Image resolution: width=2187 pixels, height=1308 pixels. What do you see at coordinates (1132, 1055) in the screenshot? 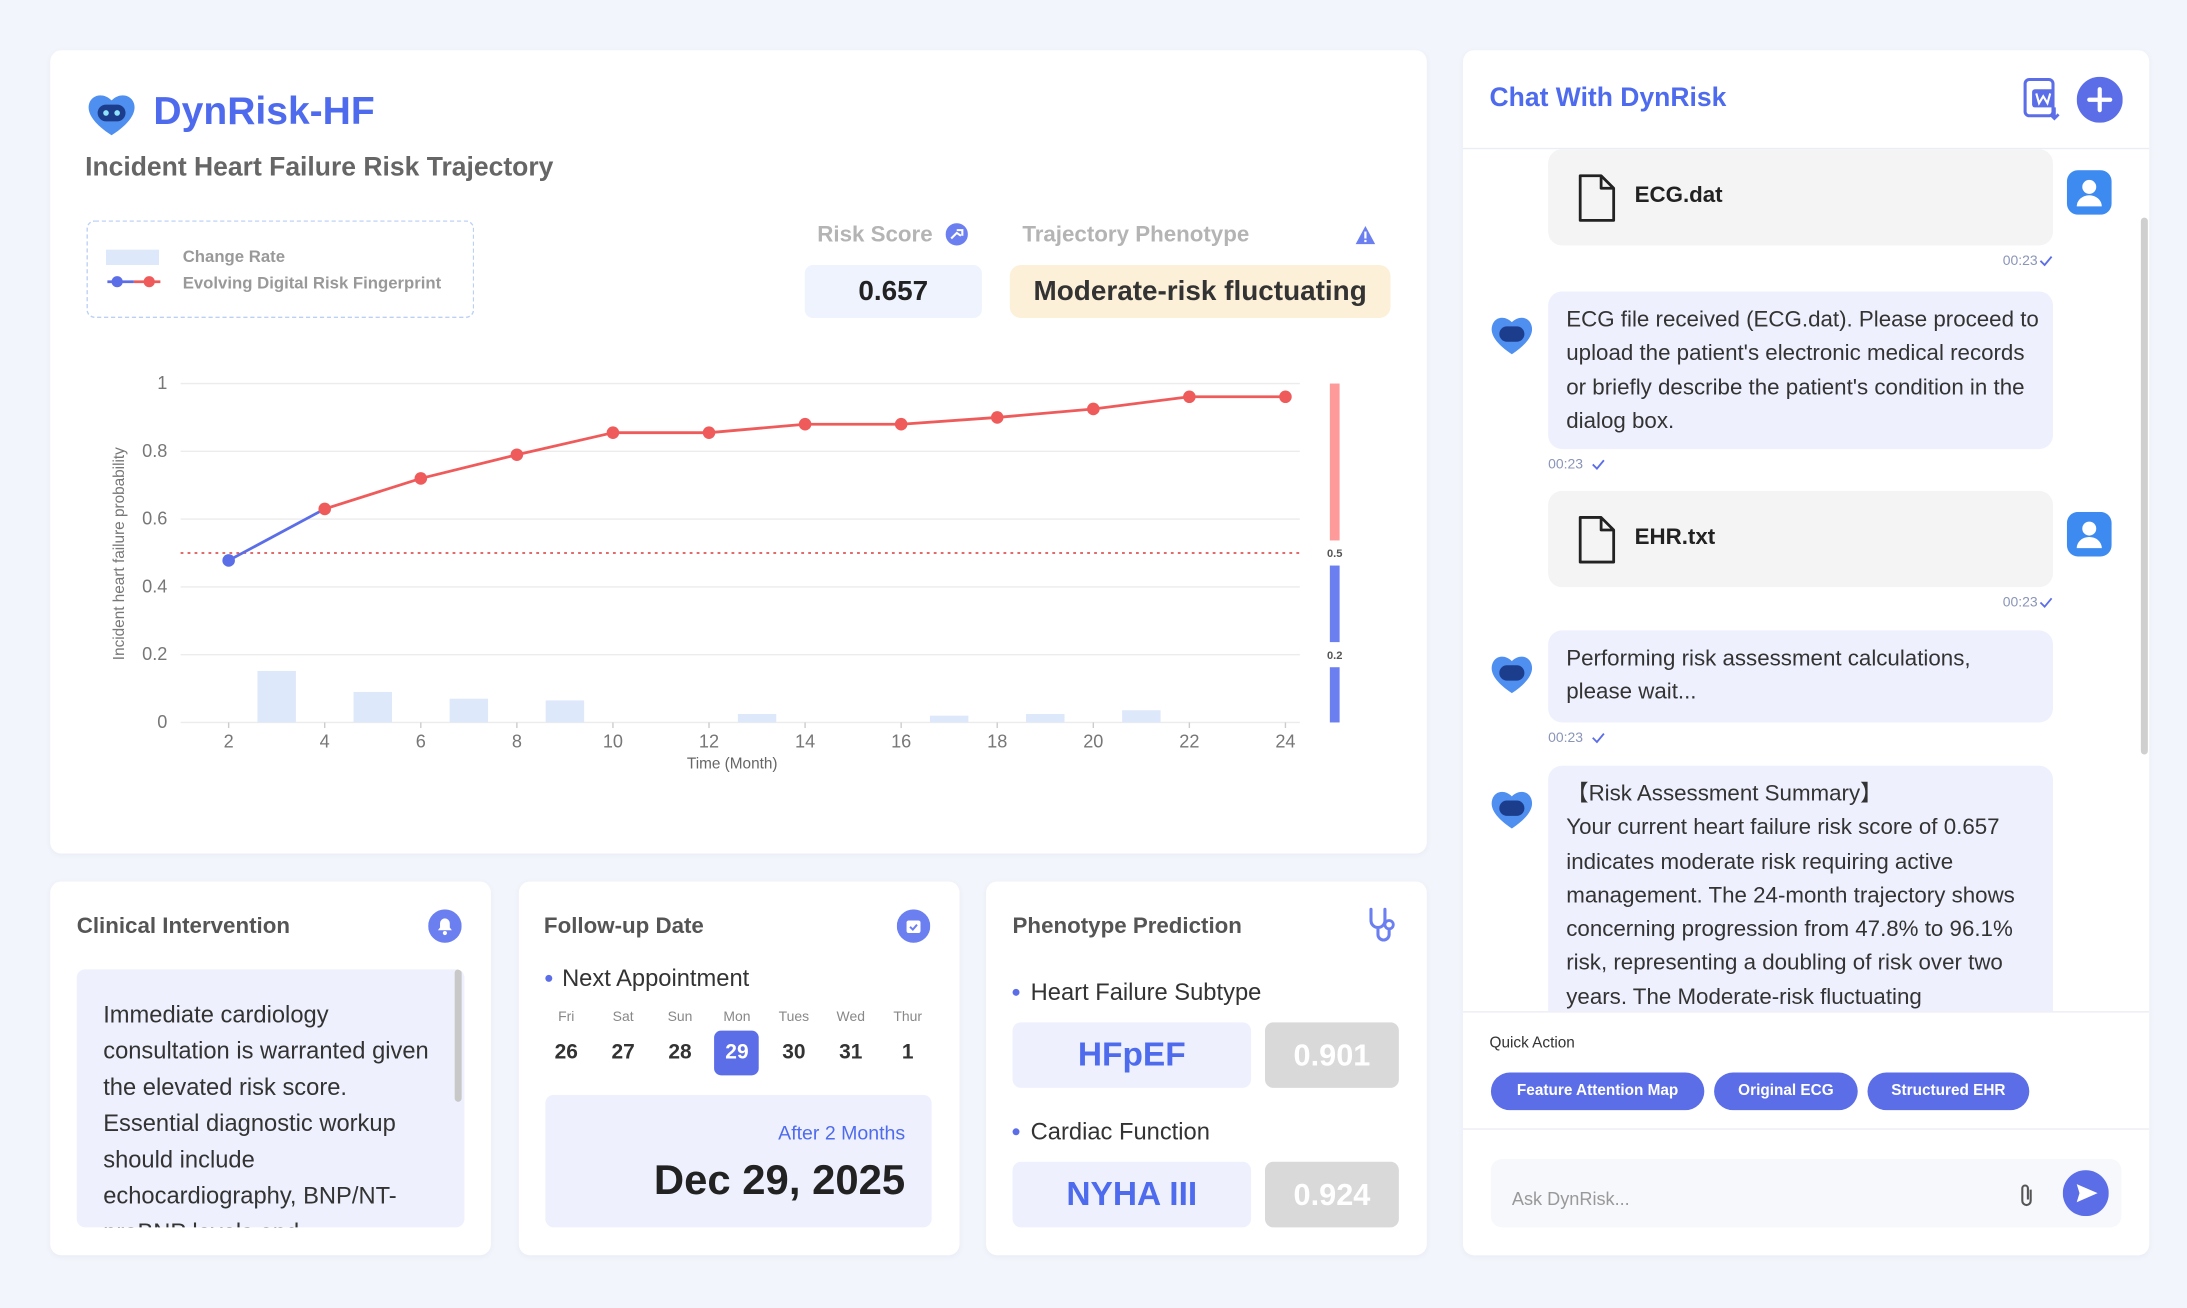
I see `item-value: HFpEF` at bounding box center [1132, 1055].